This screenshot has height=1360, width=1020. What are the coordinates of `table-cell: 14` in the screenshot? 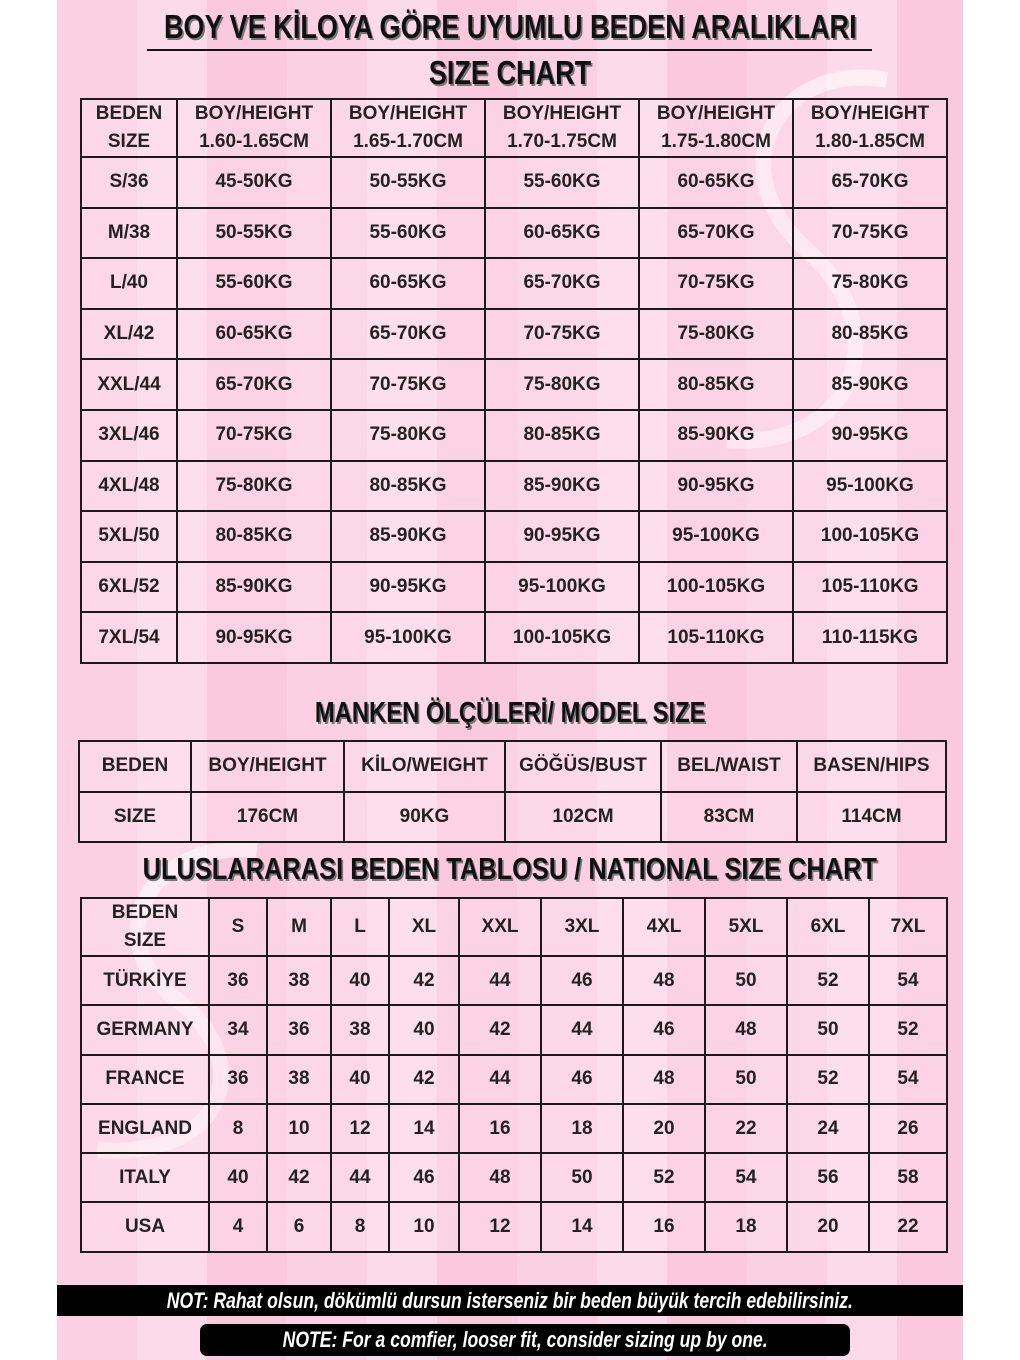 It's located at (582, 1227).